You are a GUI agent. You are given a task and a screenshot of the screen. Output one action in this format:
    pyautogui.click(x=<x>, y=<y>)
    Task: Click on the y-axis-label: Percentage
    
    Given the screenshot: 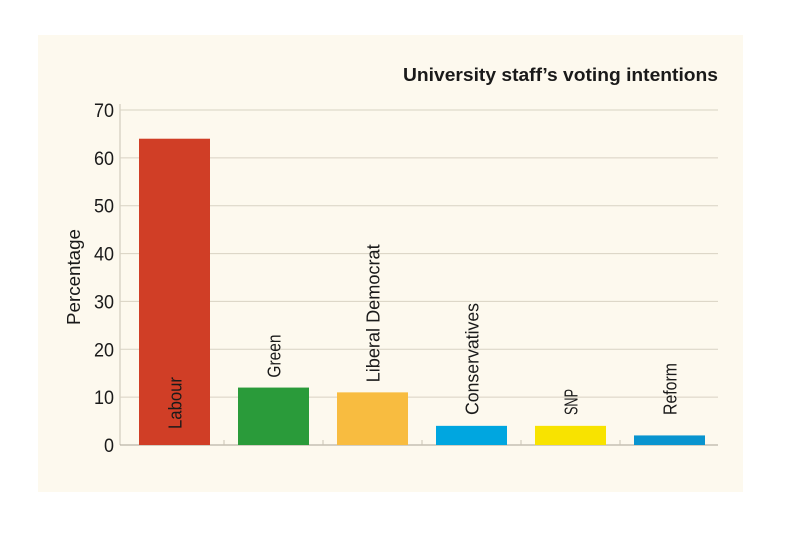 What is the action you would take?
    pyautogui.click(x=74, y=277)
    